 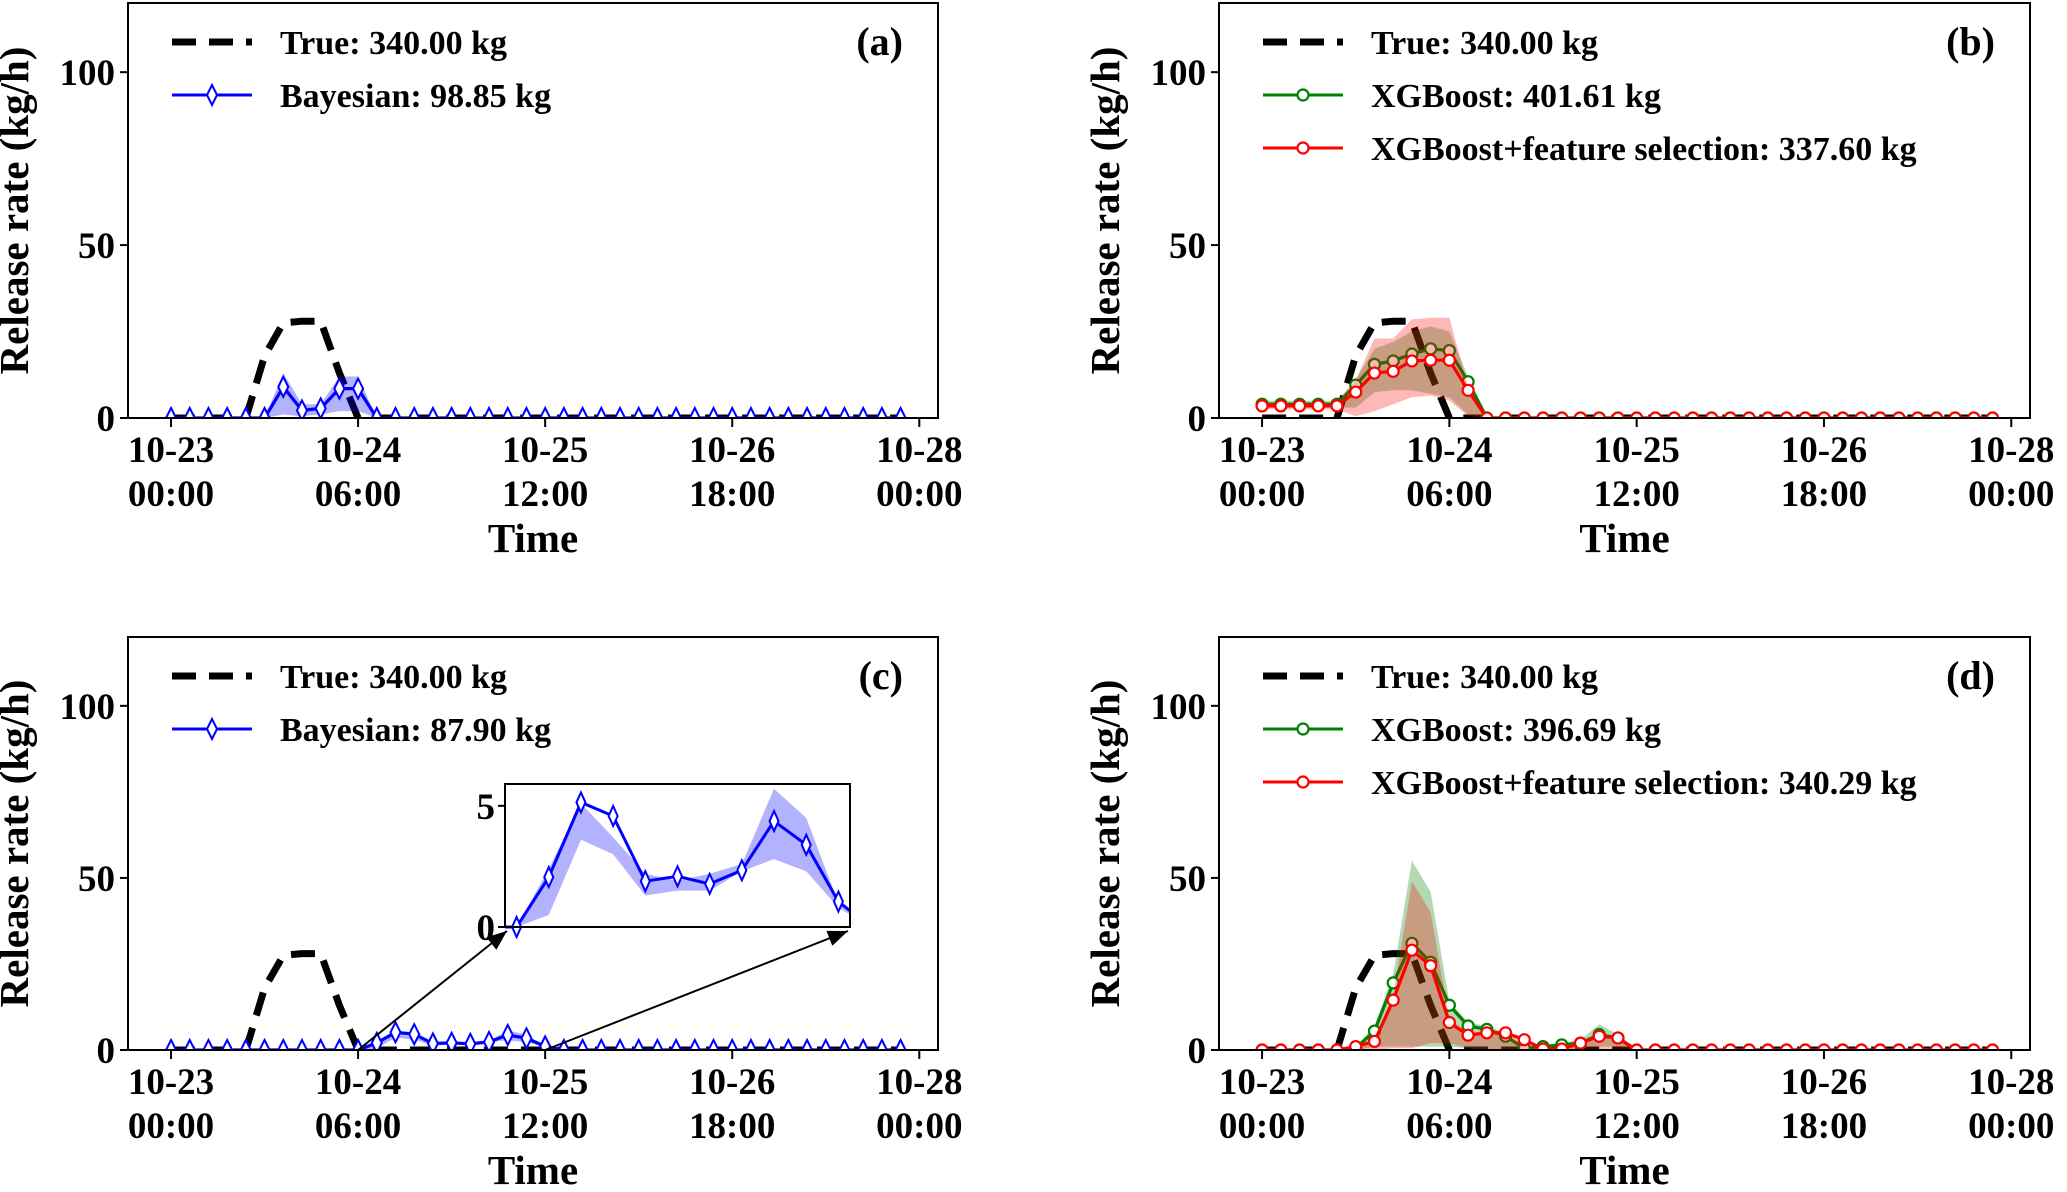 What do you see at coordinates (1105, 211) in the screenshot?
I see `y-axis-label: Release rate (kg/h)` at bounding box center [1105, 211].